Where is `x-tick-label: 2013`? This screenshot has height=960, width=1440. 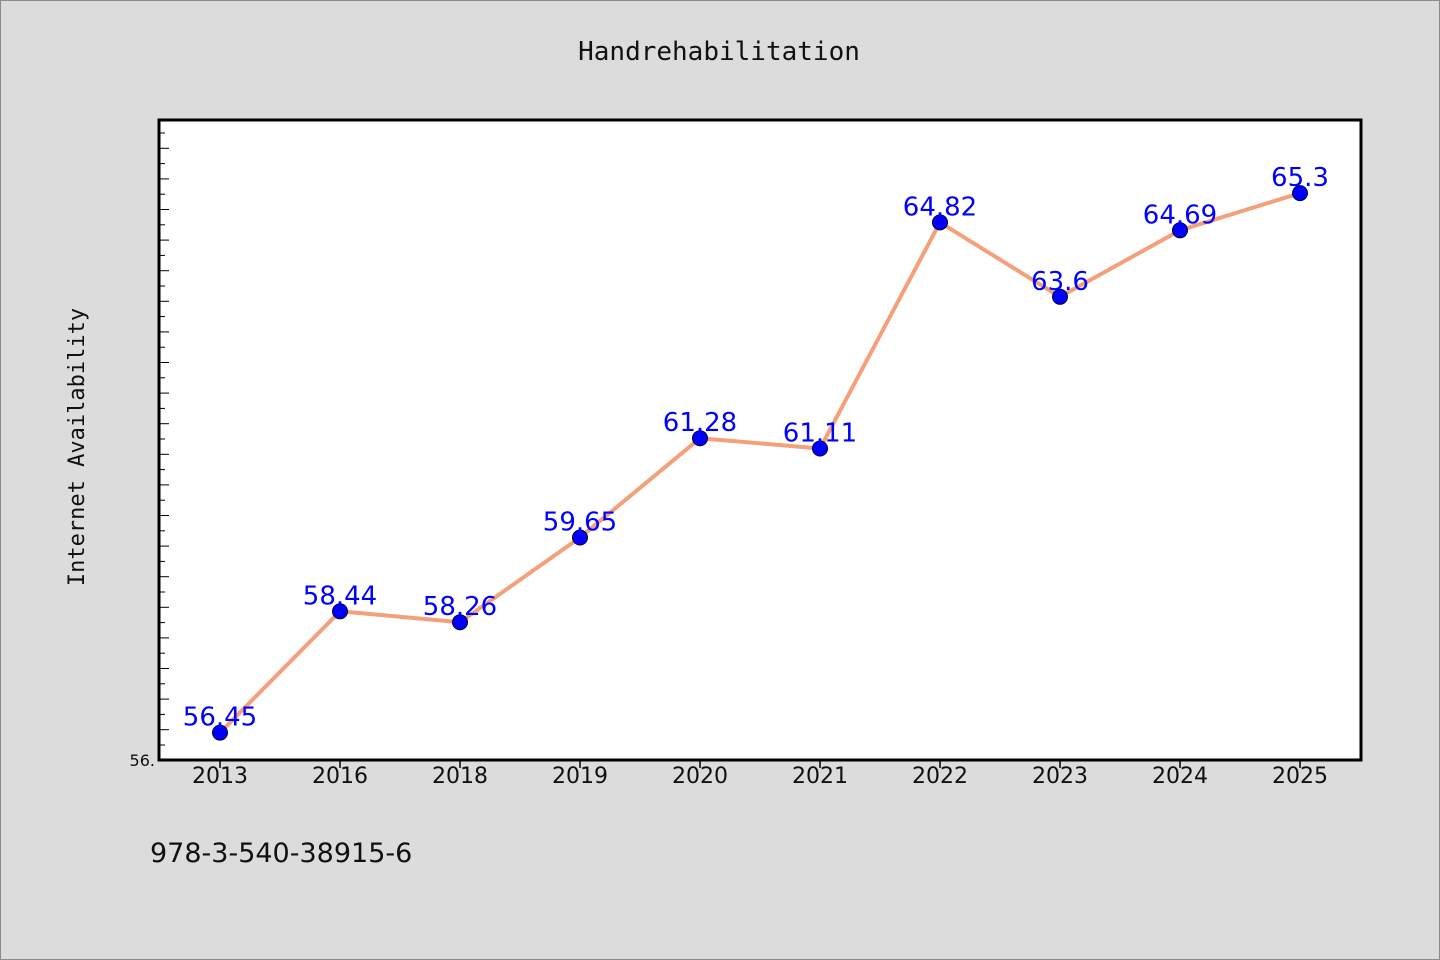 x-tick-label: 2013 is located at coordinates (220, 776).